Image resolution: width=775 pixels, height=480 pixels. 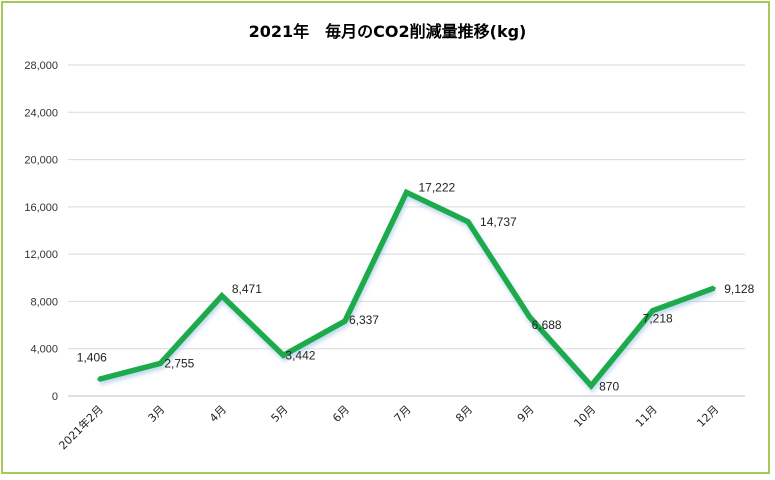 What do you see at coordinates (44, 350) in the screenshot?
I see `y-tick-label: 4,000` at bounding box center [44, 350].